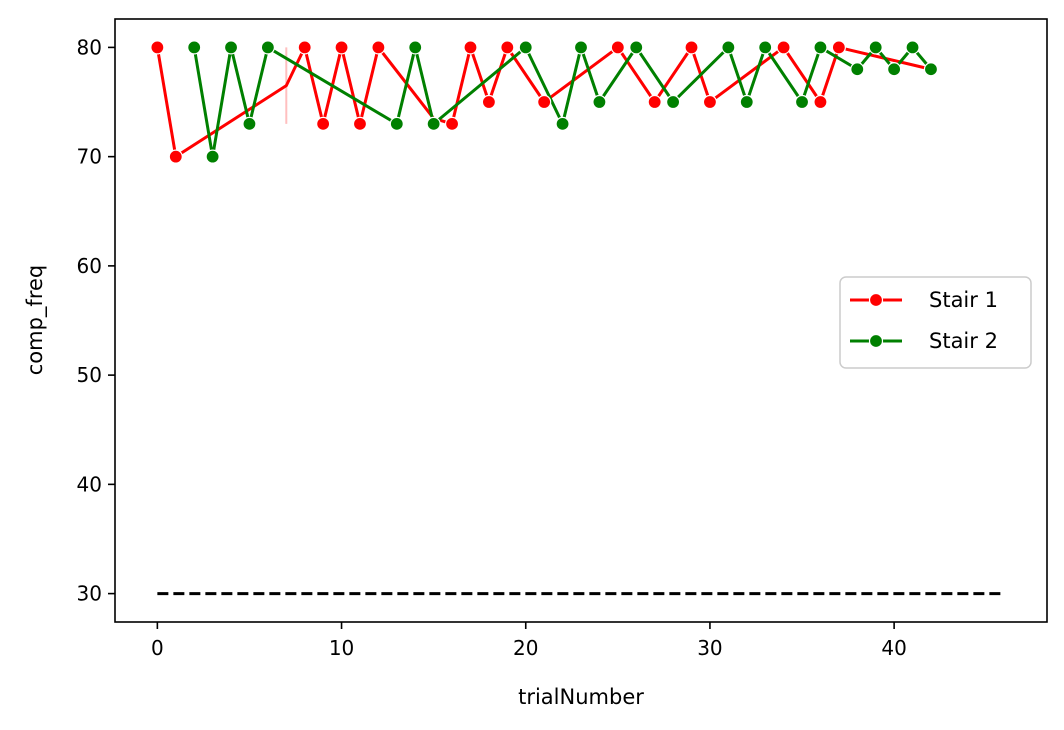 Image resolution: width=1064 pixels, height=730 pixels. Describe the element at coordinates (157, 648) in the screenshot. I see `x-tick-label: 0` at that location.